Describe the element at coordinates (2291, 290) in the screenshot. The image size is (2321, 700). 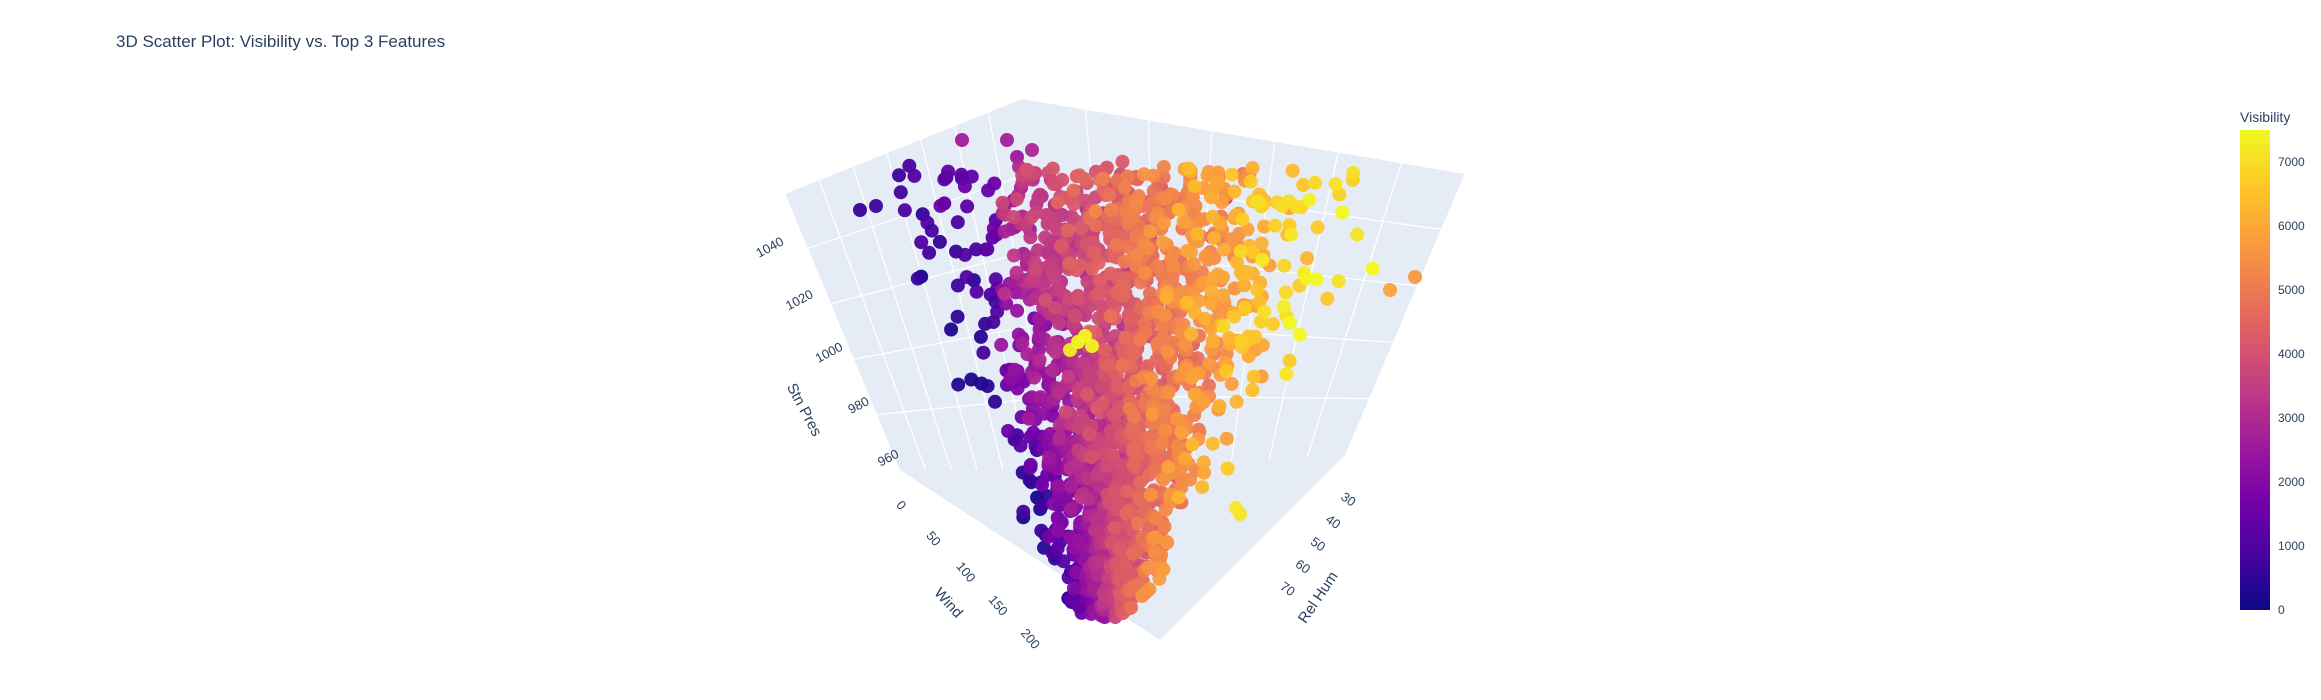
I see `colorbar-tick-label: 5000` at that location.